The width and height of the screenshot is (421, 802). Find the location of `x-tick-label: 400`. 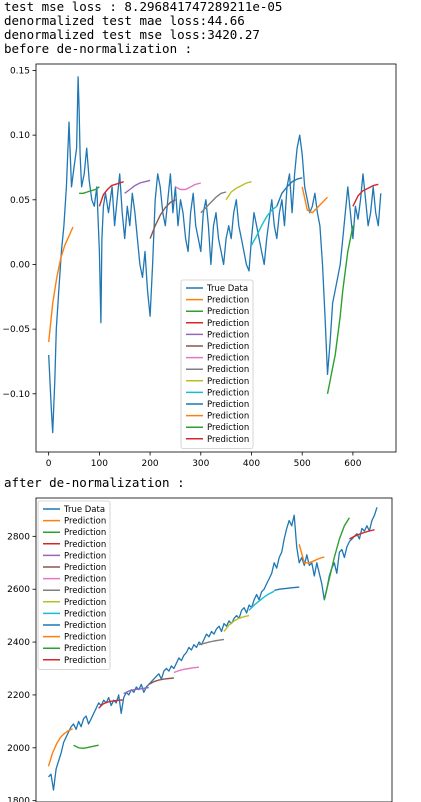

x-tick-label: 400 is located at coordinates (251, 464).